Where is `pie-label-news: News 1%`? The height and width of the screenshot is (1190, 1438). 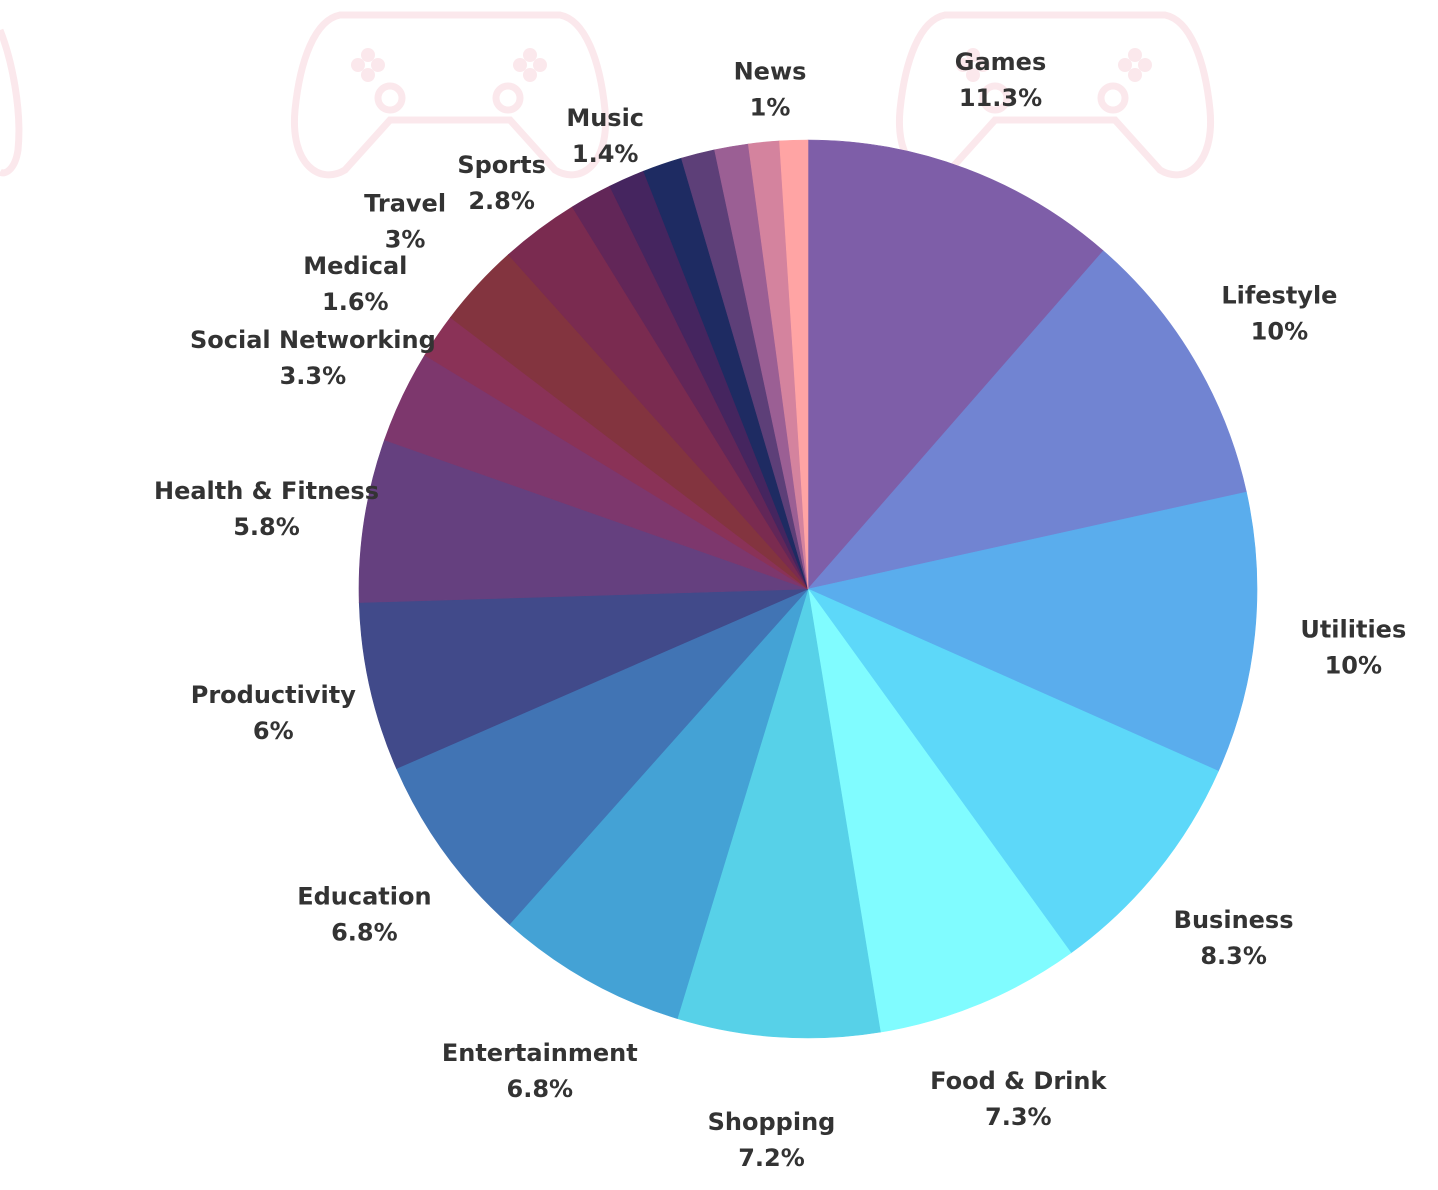
pie-label-news: News 1% is located at coordinates (770, 89).